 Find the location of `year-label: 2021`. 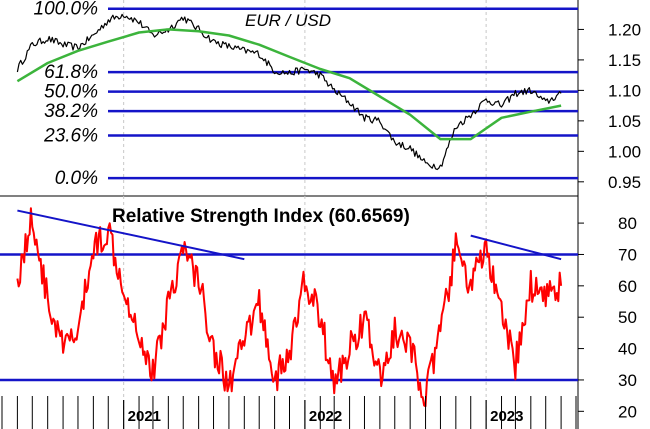

year-label: 2021 is located at coordinates (144, 416).